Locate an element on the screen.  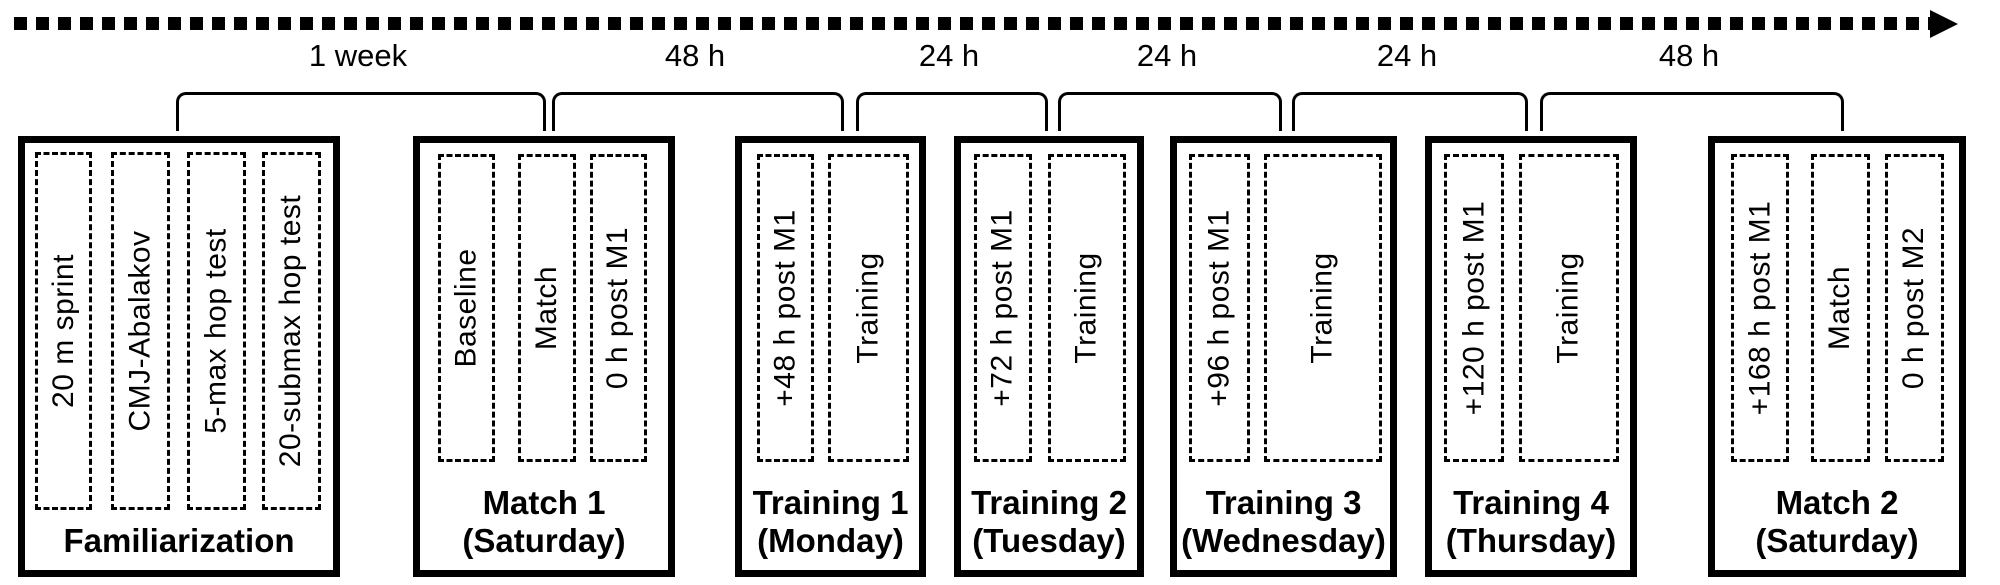
session-column: CMJ-Abalakov is located at coordinates (140, 331).